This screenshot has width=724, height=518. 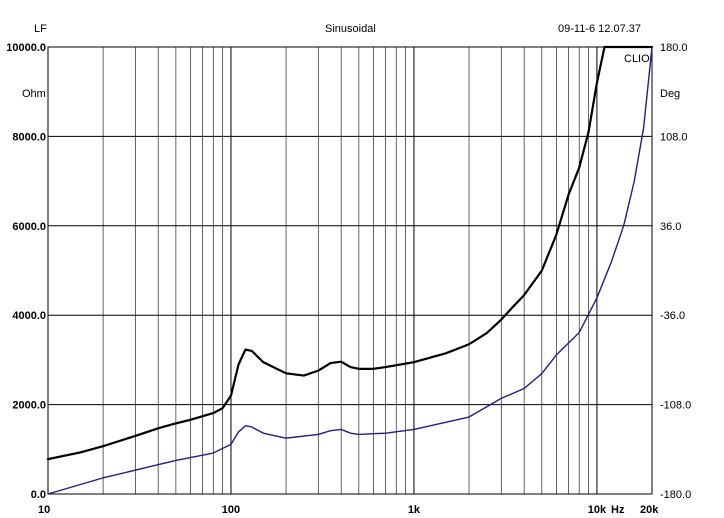 I want to click on x-axis-unit: Hz, so click(x=618, y=510).